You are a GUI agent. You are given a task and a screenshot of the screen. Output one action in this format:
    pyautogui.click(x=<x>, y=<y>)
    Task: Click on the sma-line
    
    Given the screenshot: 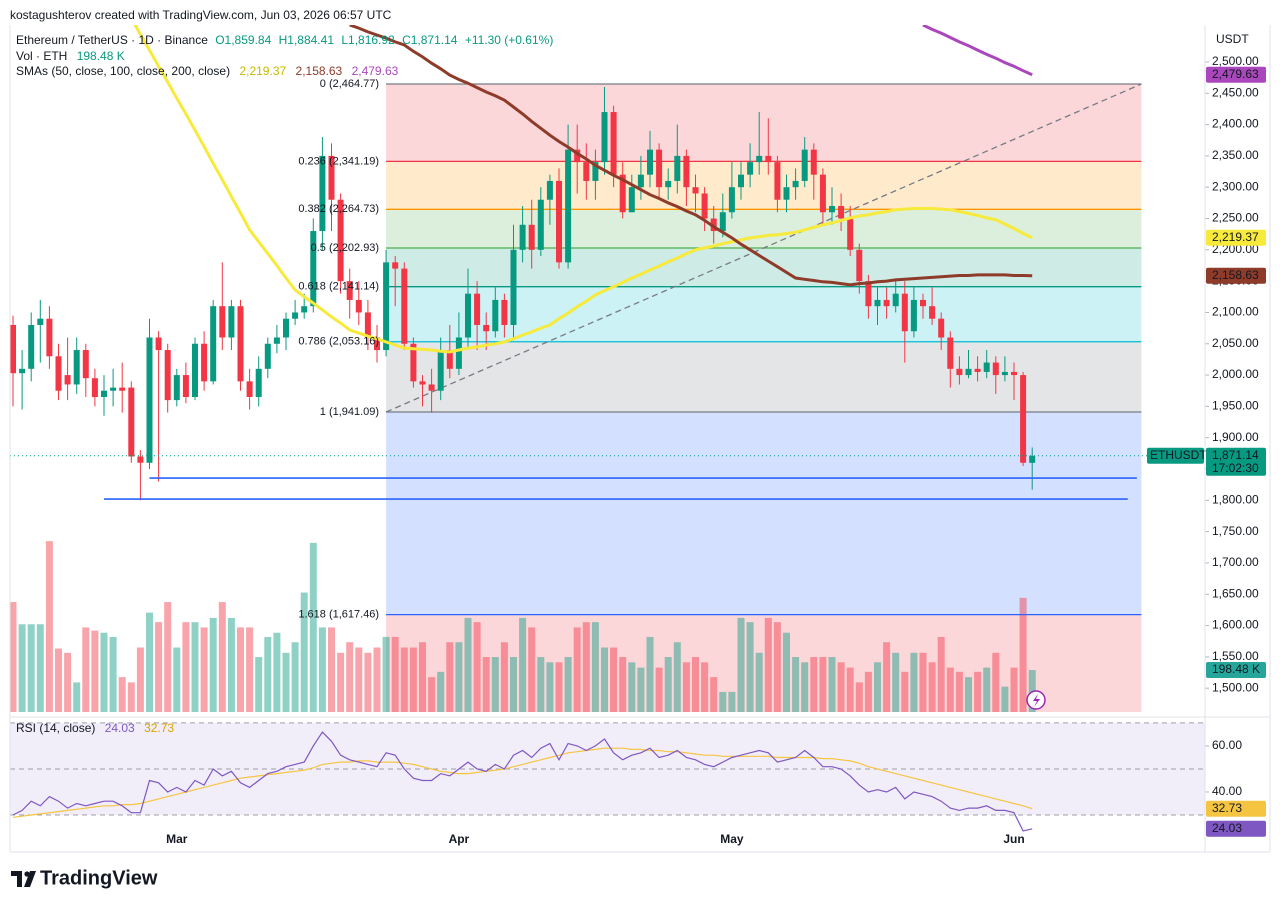 What is the action you would take?
    pyautogui.click(x=977, y=51)
    